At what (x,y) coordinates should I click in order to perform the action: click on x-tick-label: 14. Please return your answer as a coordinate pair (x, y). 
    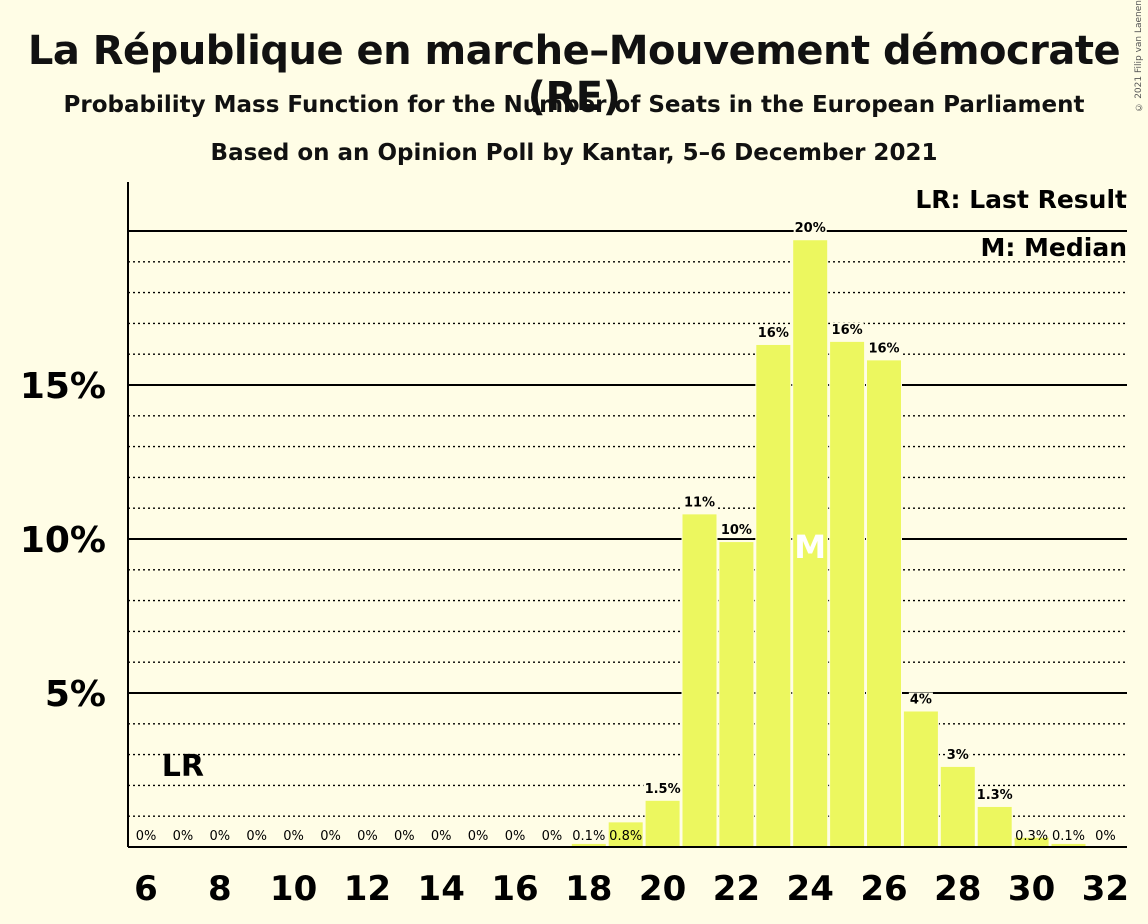
    Looking at the image, I should click on (441, 889).